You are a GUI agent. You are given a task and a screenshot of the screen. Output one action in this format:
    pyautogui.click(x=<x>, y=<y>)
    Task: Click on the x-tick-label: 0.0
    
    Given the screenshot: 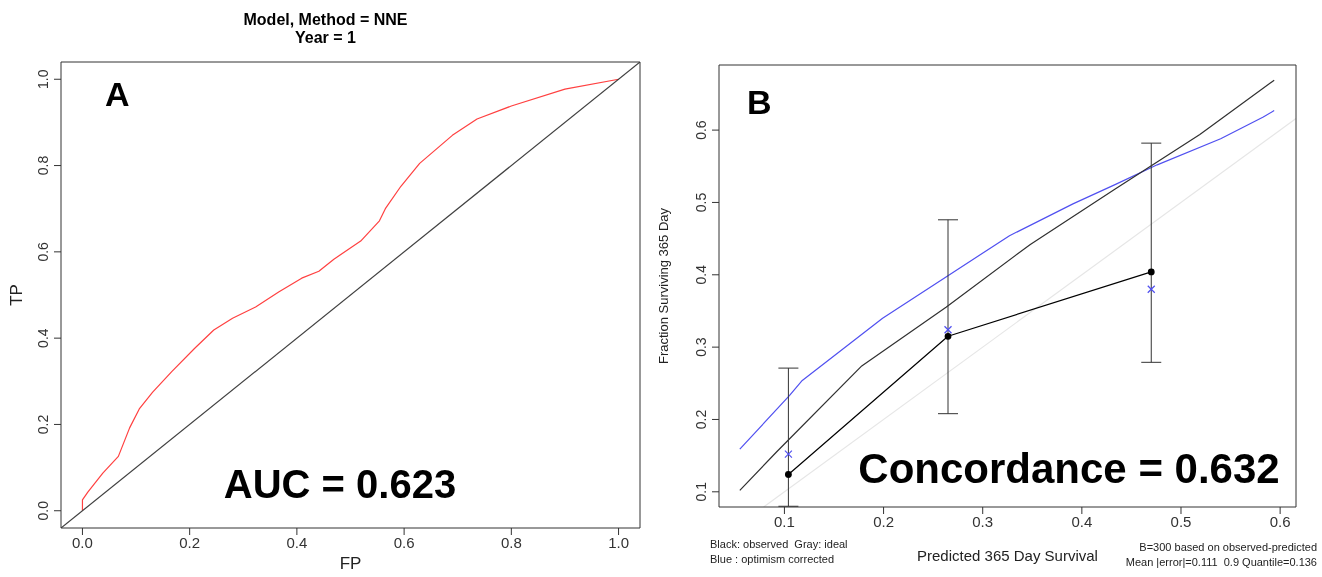 What is the action you would take?
    pyautogui.click(x=82, y=542)
    